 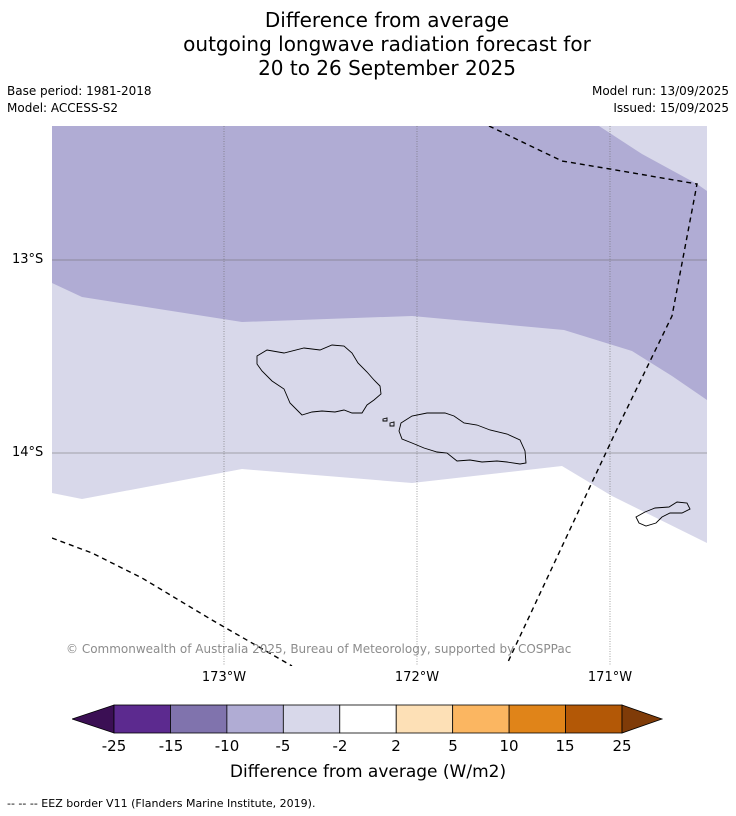 I want to click on colorbar-tick: -15, so click(x=171, y=746).